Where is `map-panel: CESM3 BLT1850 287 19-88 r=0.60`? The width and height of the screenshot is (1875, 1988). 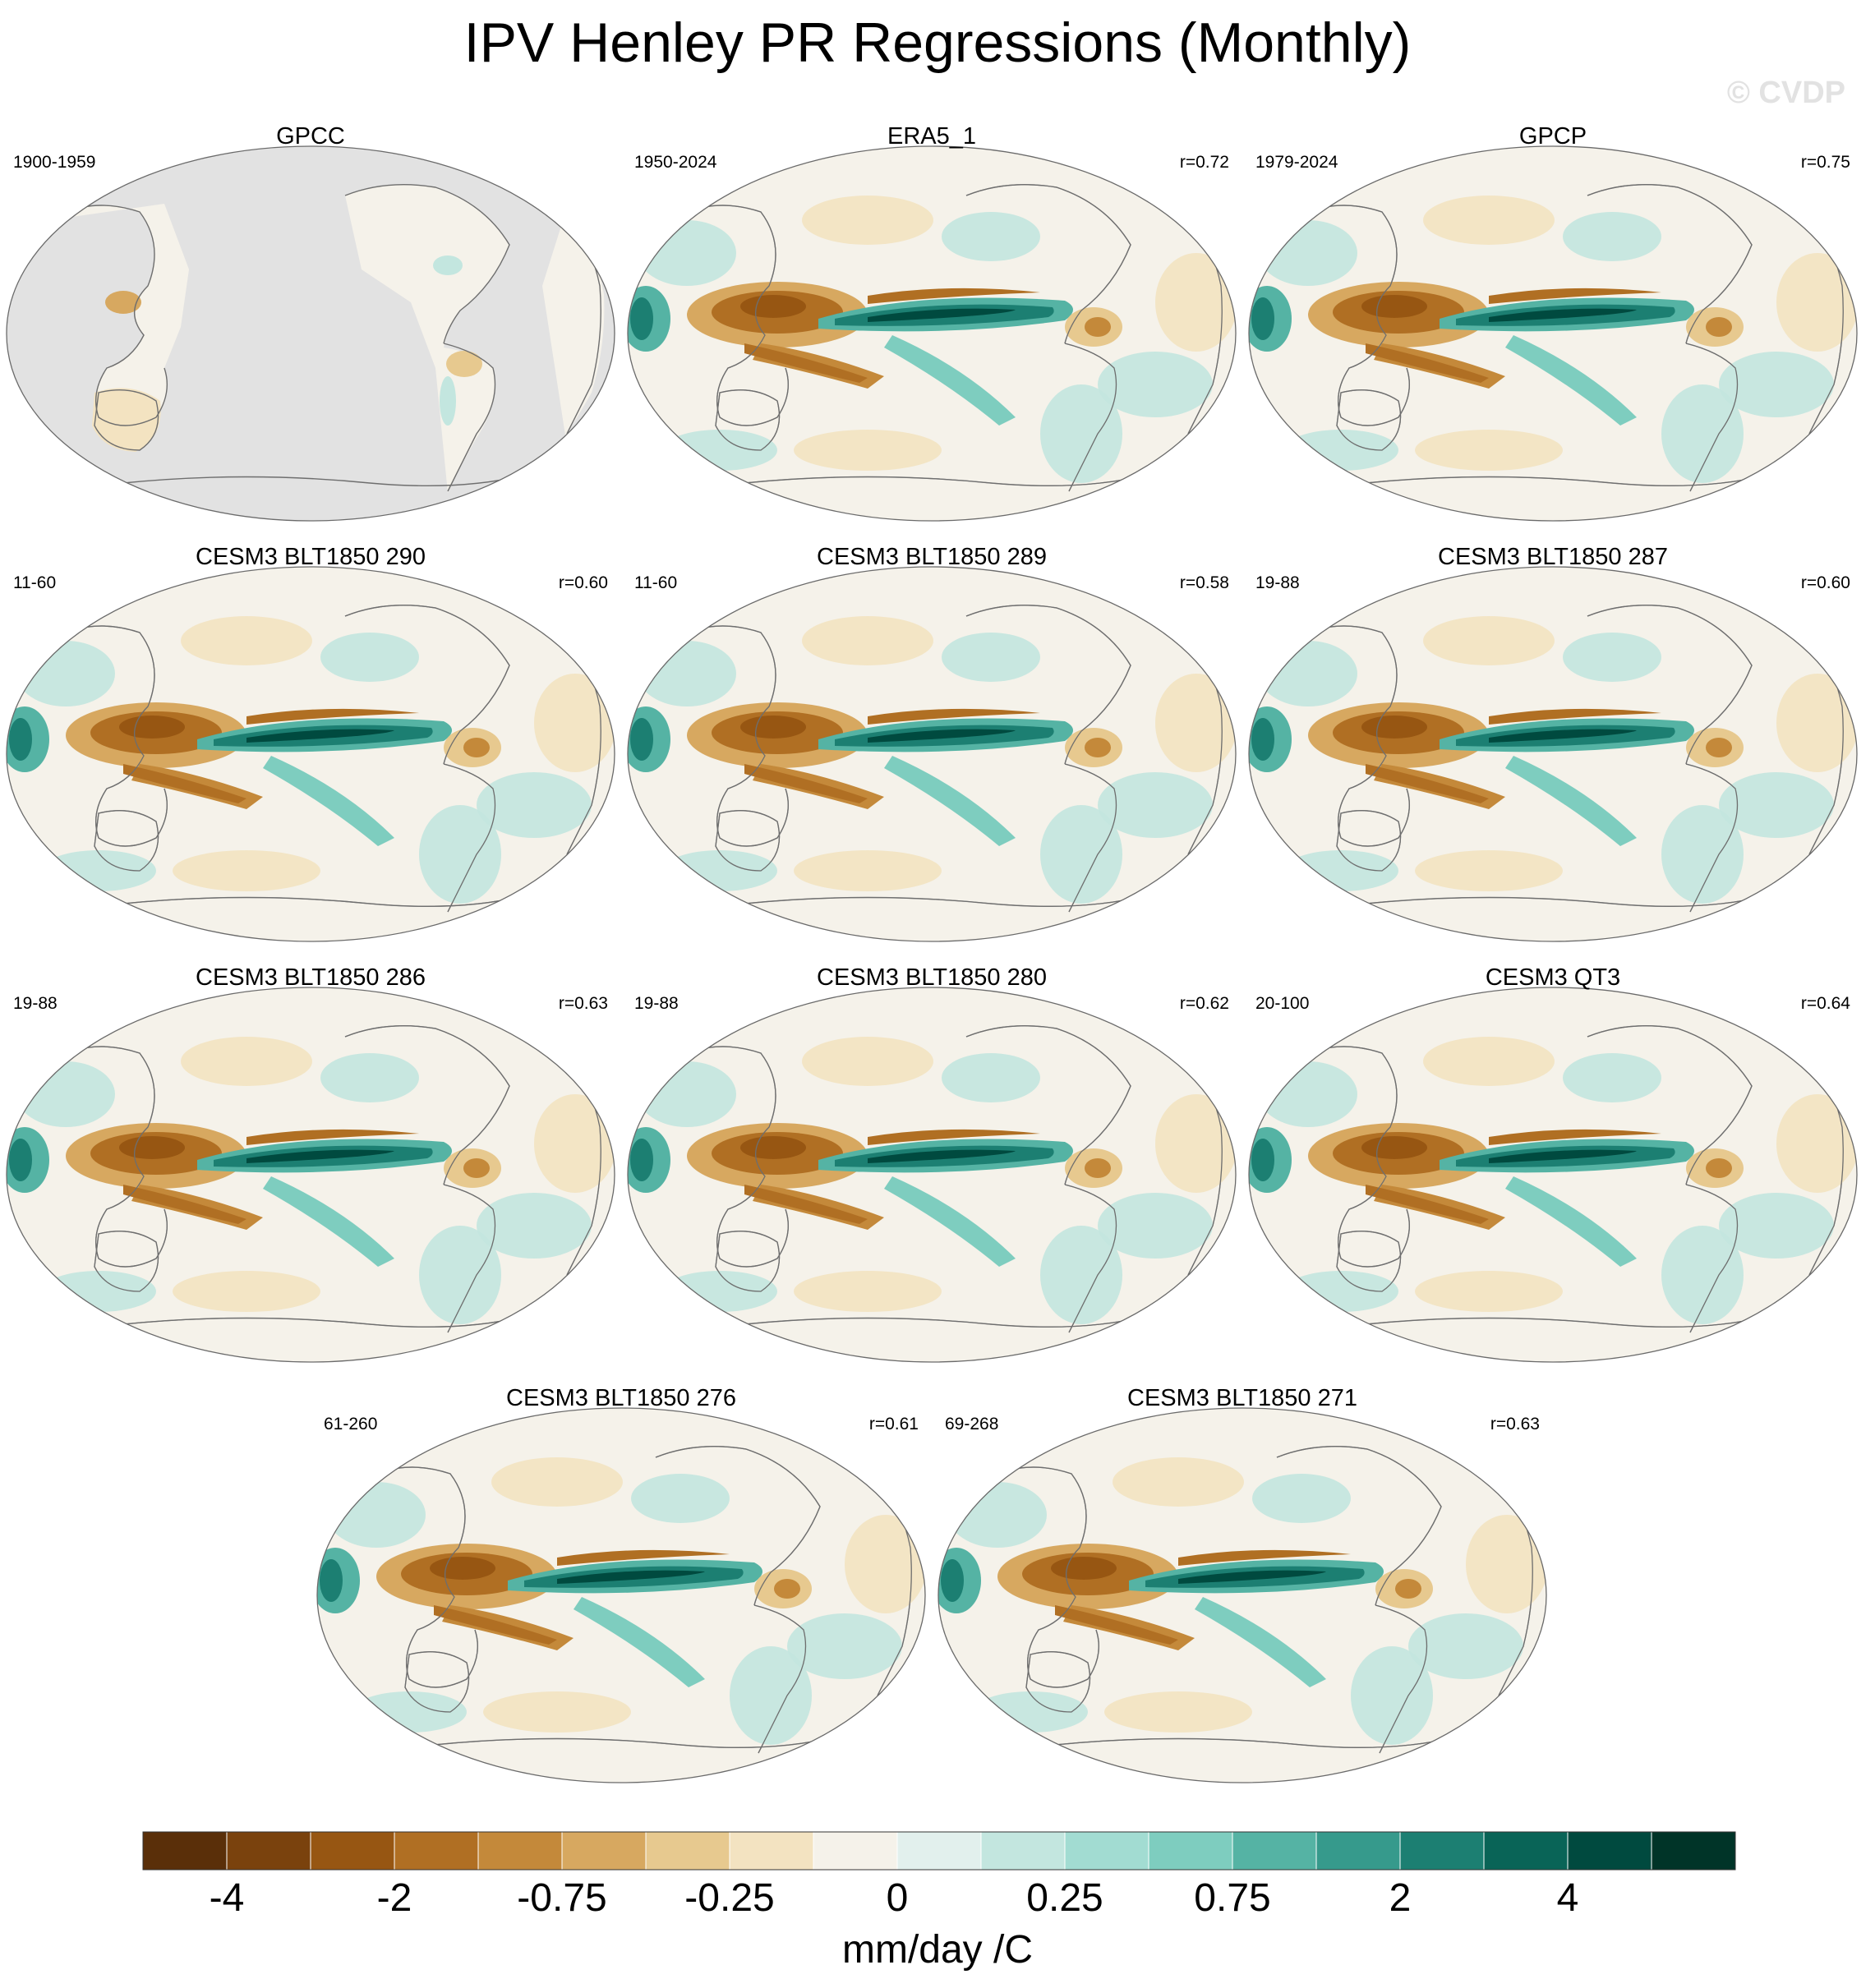 map-panel: CESM3 BLT1850 287 19-88 r=0.60 is located at coordinates (1552, 747).